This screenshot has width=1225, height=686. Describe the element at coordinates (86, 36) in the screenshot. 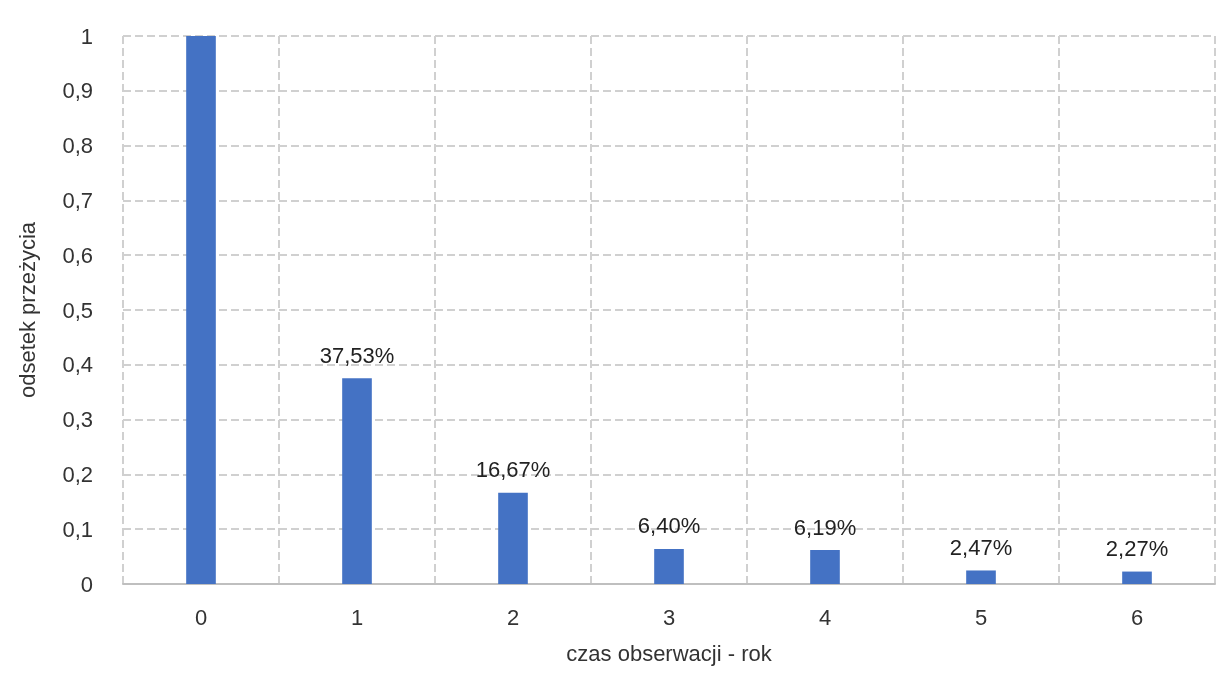

I see `y-tick-label: 1` at that location.